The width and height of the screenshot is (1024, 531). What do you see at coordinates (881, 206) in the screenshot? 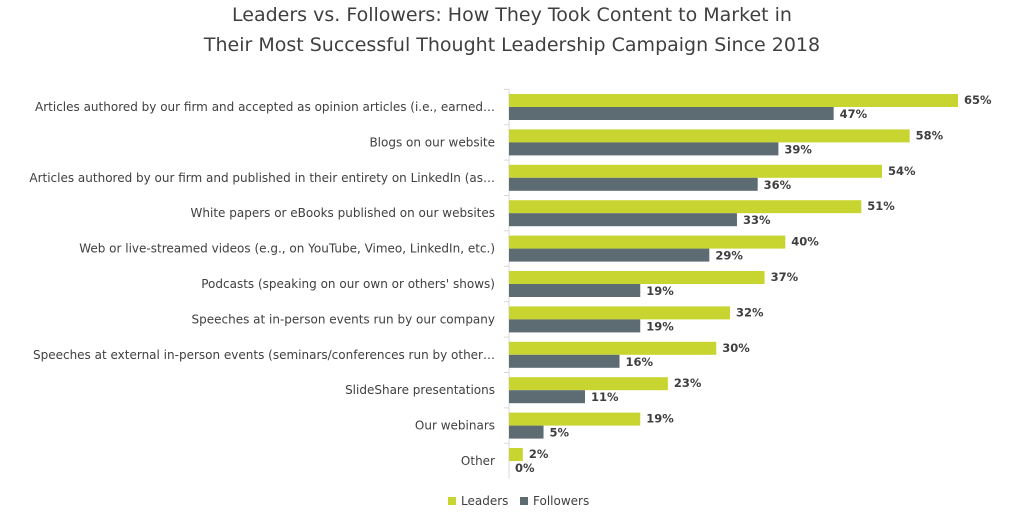
I see `data-label-leaders: 51%` at bounding box center [881, 206].